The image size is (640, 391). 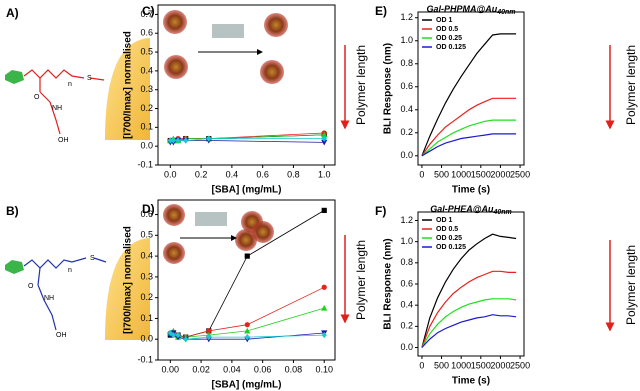 What do you see at coordinates (171, 369) in the screenshot?
I see `x-tick-label: 0.00` at bounding box center [171, 369].